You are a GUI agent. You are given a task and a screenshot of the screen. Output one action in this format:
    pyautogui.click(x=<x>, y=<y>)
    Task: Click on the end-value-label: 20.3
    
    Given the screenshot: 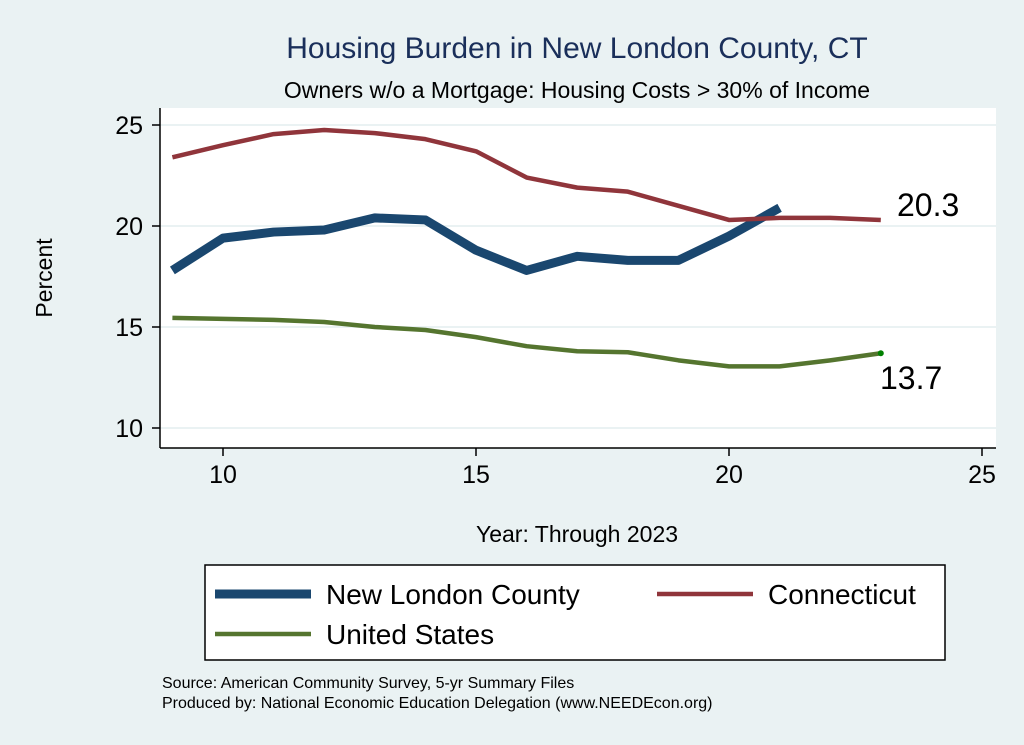 What is the action you would take?
    pyautogui.click(x=928, y=205)
    